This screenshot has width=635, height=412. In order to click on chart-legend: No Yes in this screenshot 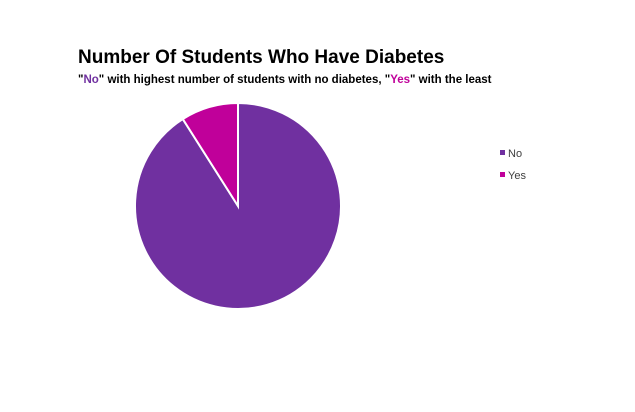, I will do `click(513, 165)`.